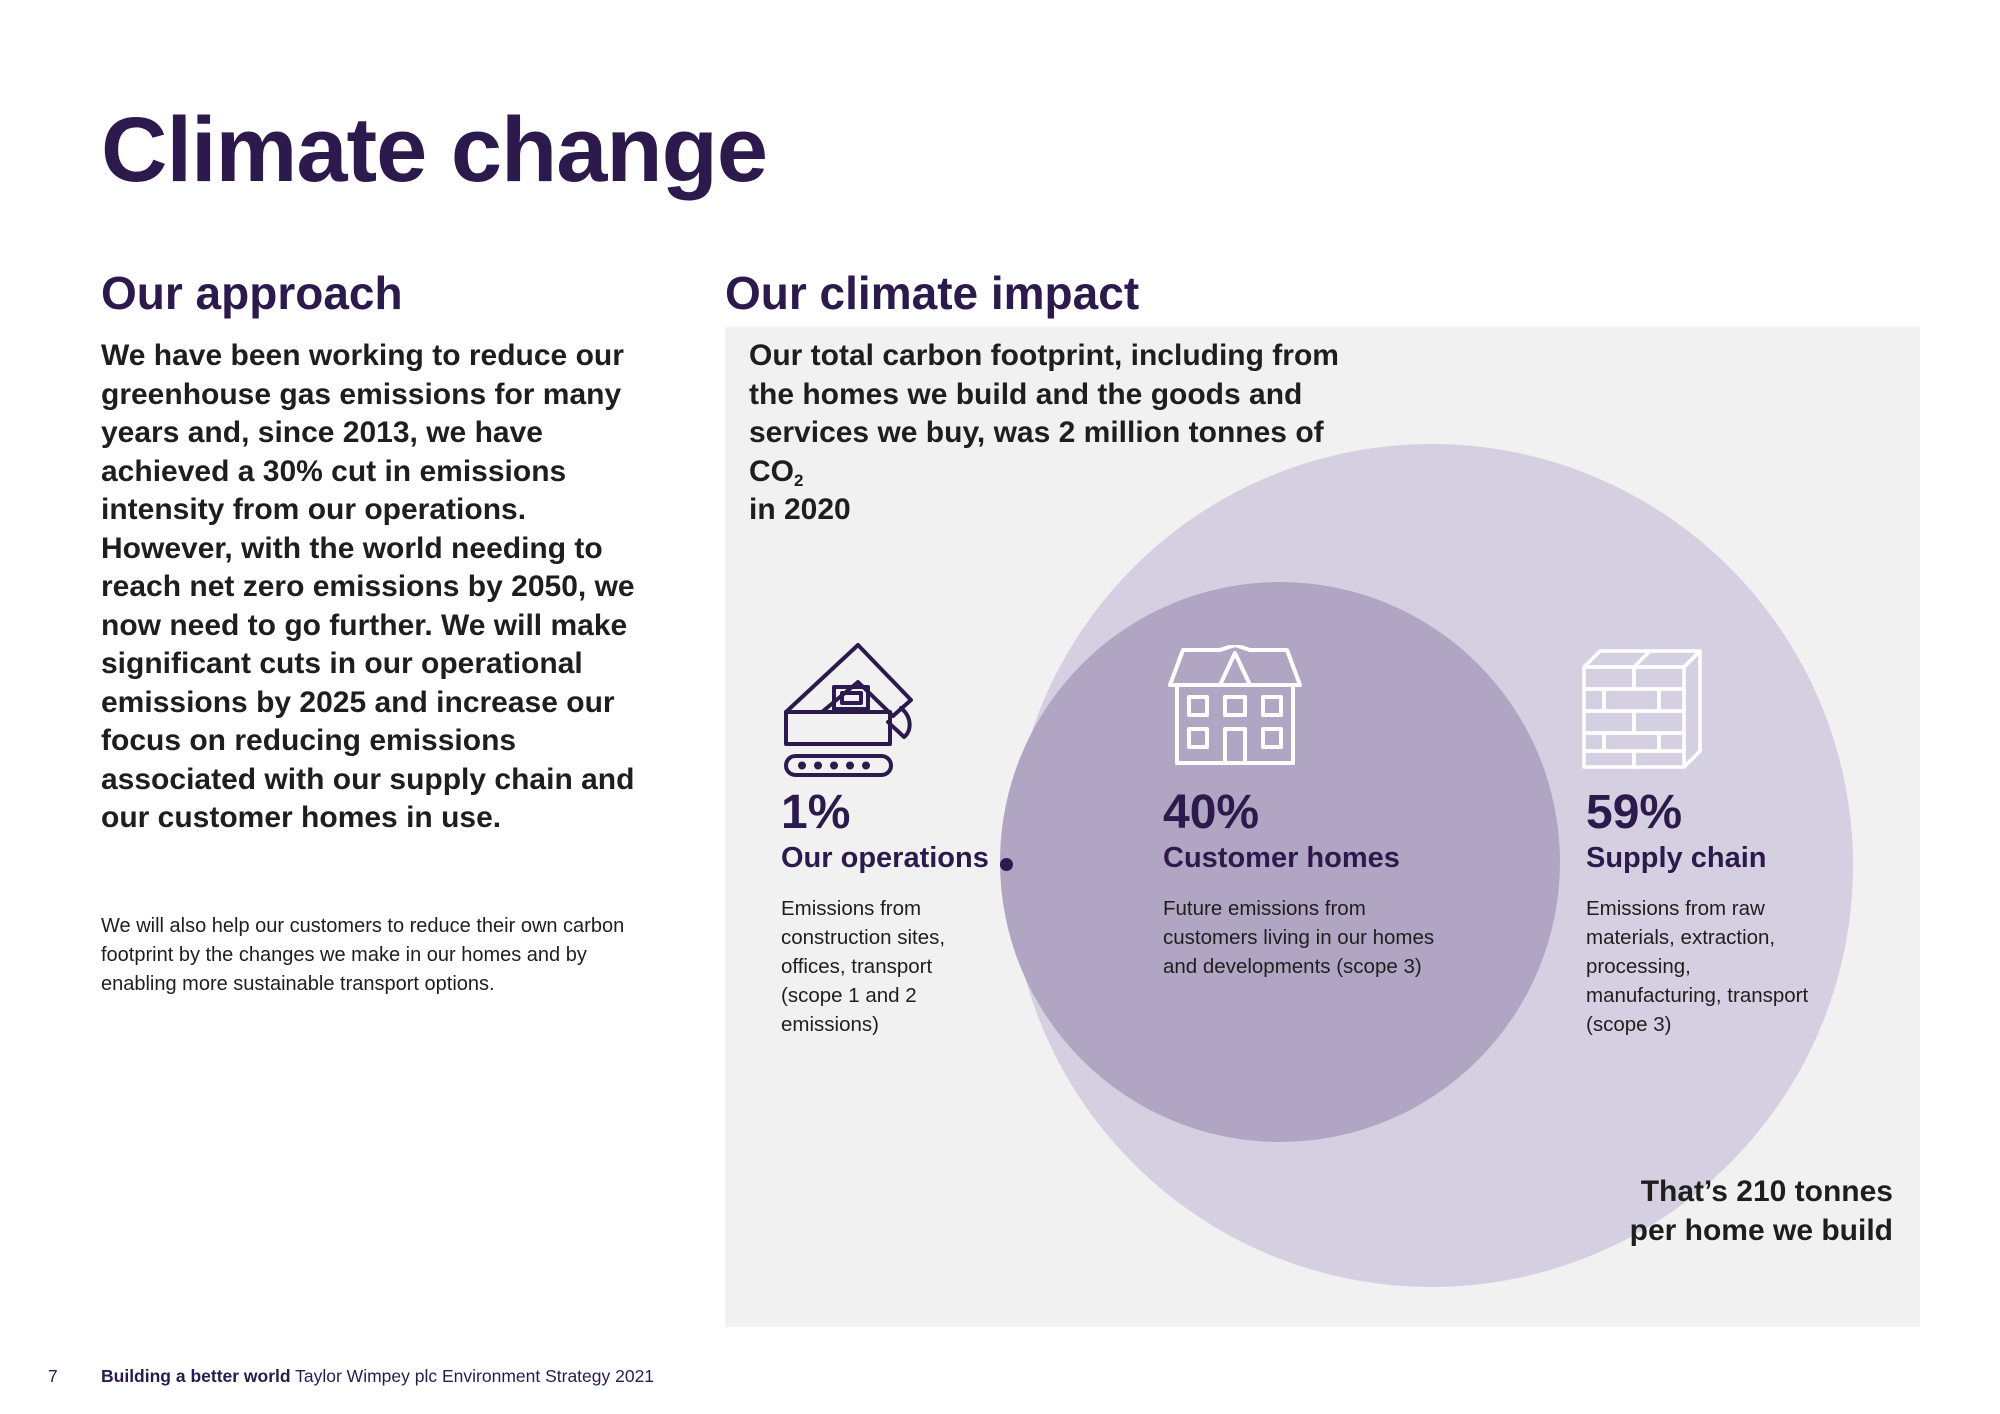  I want to click on supply-chain-label: Supply chain, so click(1676, 858).